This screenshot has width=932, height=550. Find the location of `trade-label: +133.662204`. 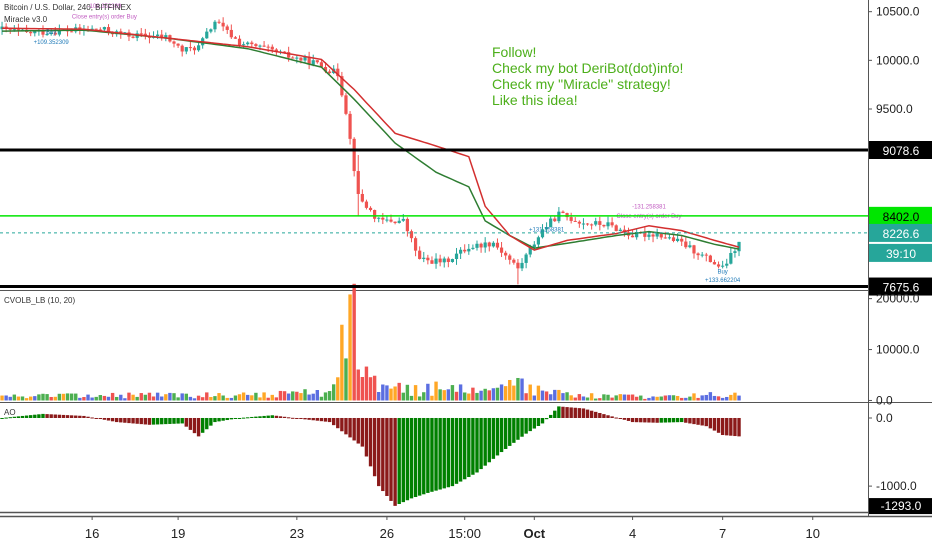

trade-label: +133.662204 is located at coordinates (723, 281).